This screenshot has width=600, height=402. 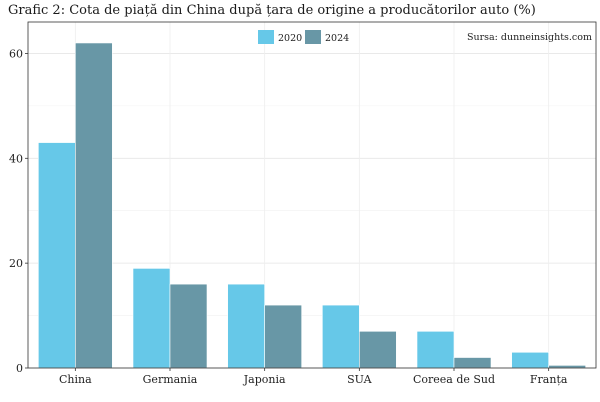 I want to click on y-tick-label: 0, so click(x=19, y=368).